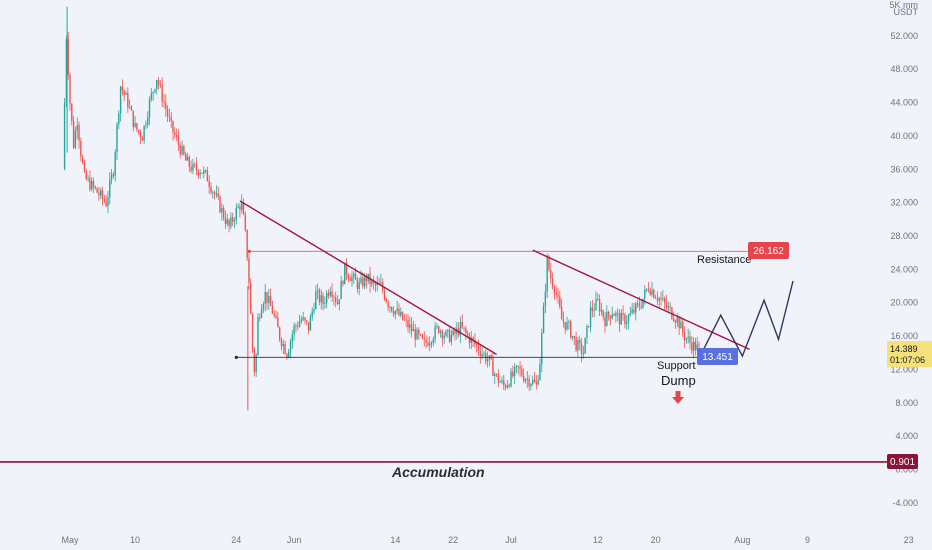 The height and width of the screenshot is (550, 932). I want to click on last-price-tag: 14.389 01:07:06, so click(909, 354).